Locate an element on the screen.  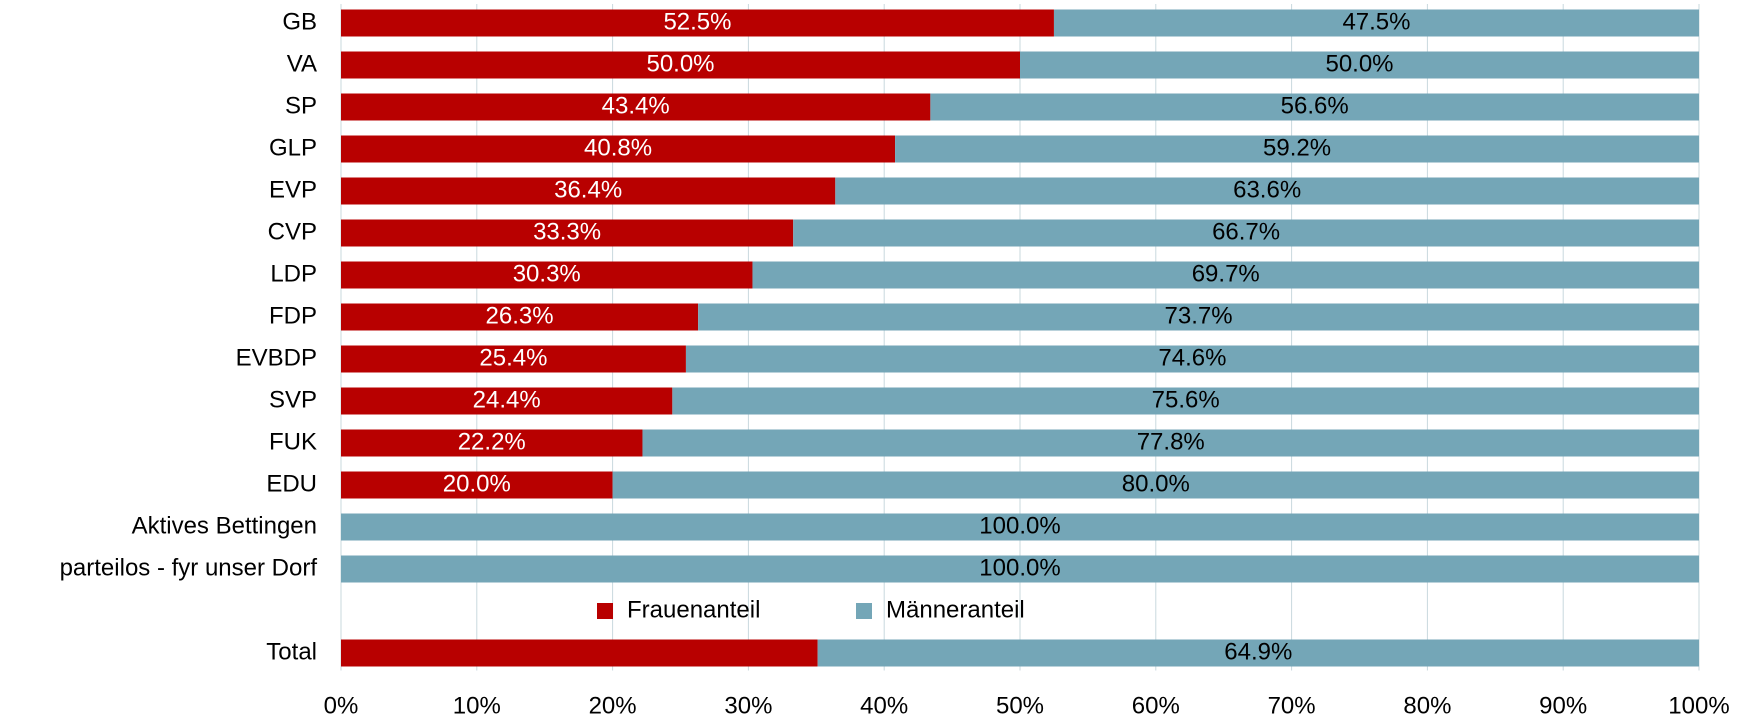
x-tick-label: 30% is located at coordinates (748, 705).